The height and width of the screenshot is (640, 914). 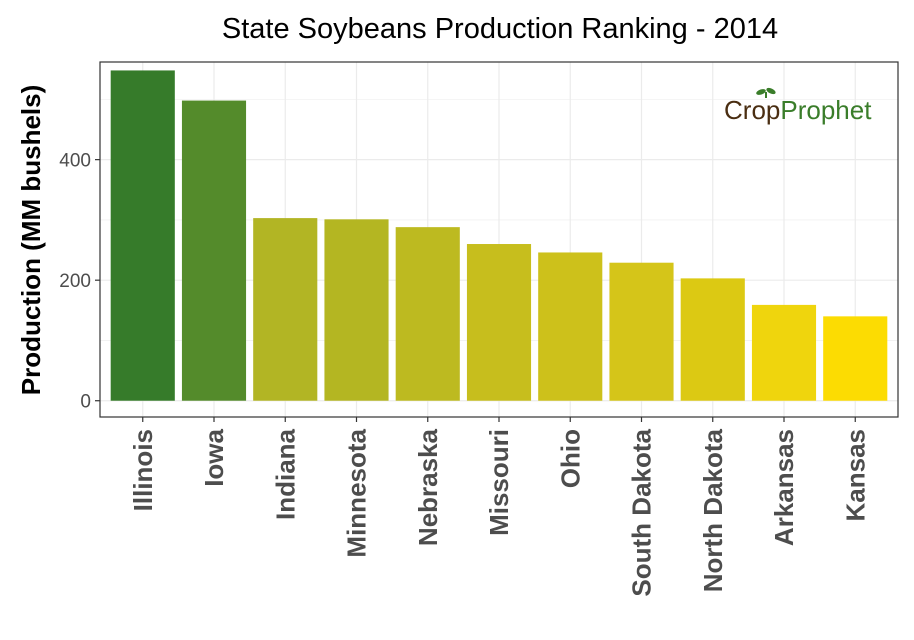 What do you see at coordinates (85, 402) in the screenshot?
I see `y-tick-label: 0` at bounding box center [85, 402].